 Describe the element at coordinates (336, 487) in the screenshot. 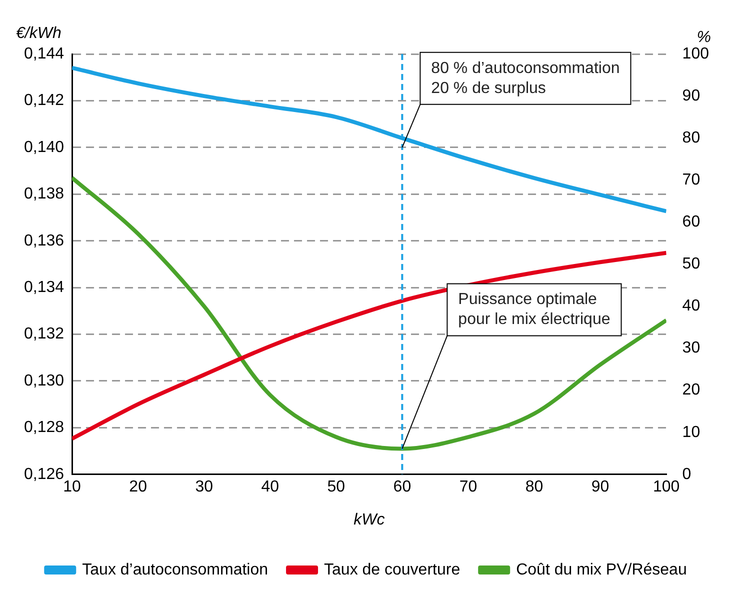

I see `x-tick-label: 50` at that location.